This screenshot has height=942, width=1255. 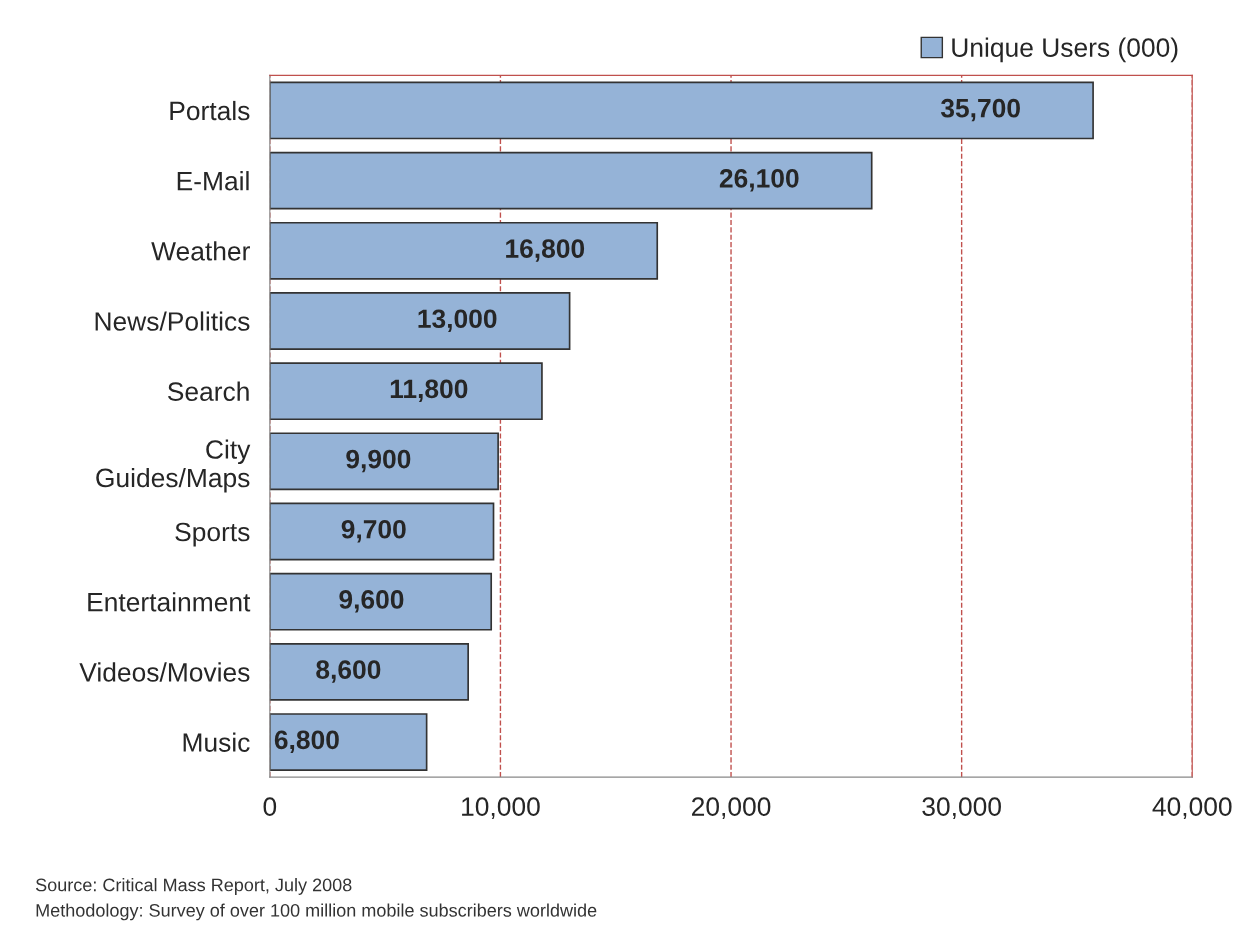 What do you see at coordinates (373, 531) in the screenshot?
I see `data-label: 9,700` at bounding box center [373, 531].